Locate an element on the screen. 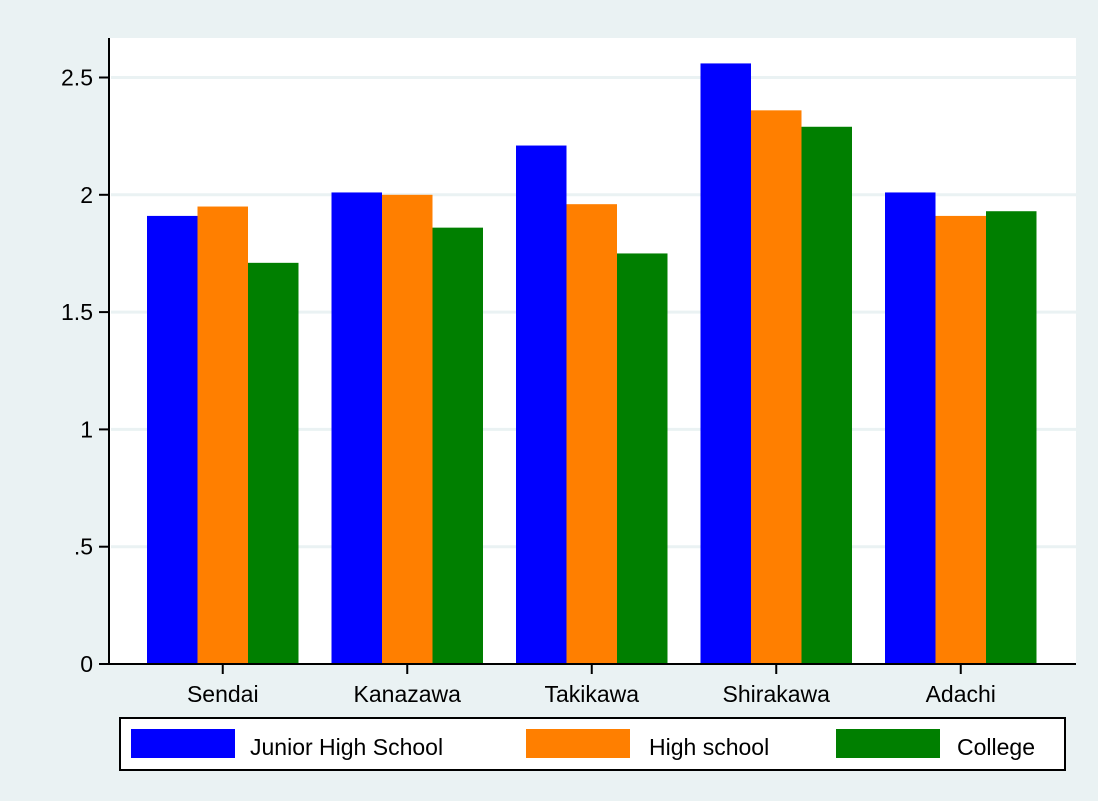  y-axis-ticks: 0 .5 1 1.5 2 2.5 is located at coordinates (85, 371).